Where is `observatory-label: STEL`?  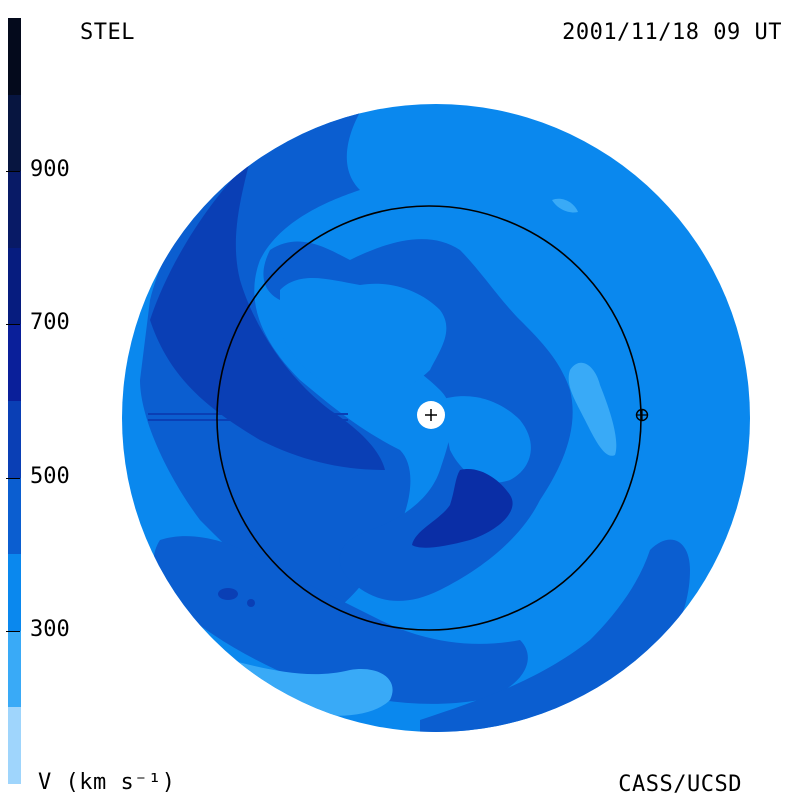
observatory-label: STEL is located at coordinates (107, 32).